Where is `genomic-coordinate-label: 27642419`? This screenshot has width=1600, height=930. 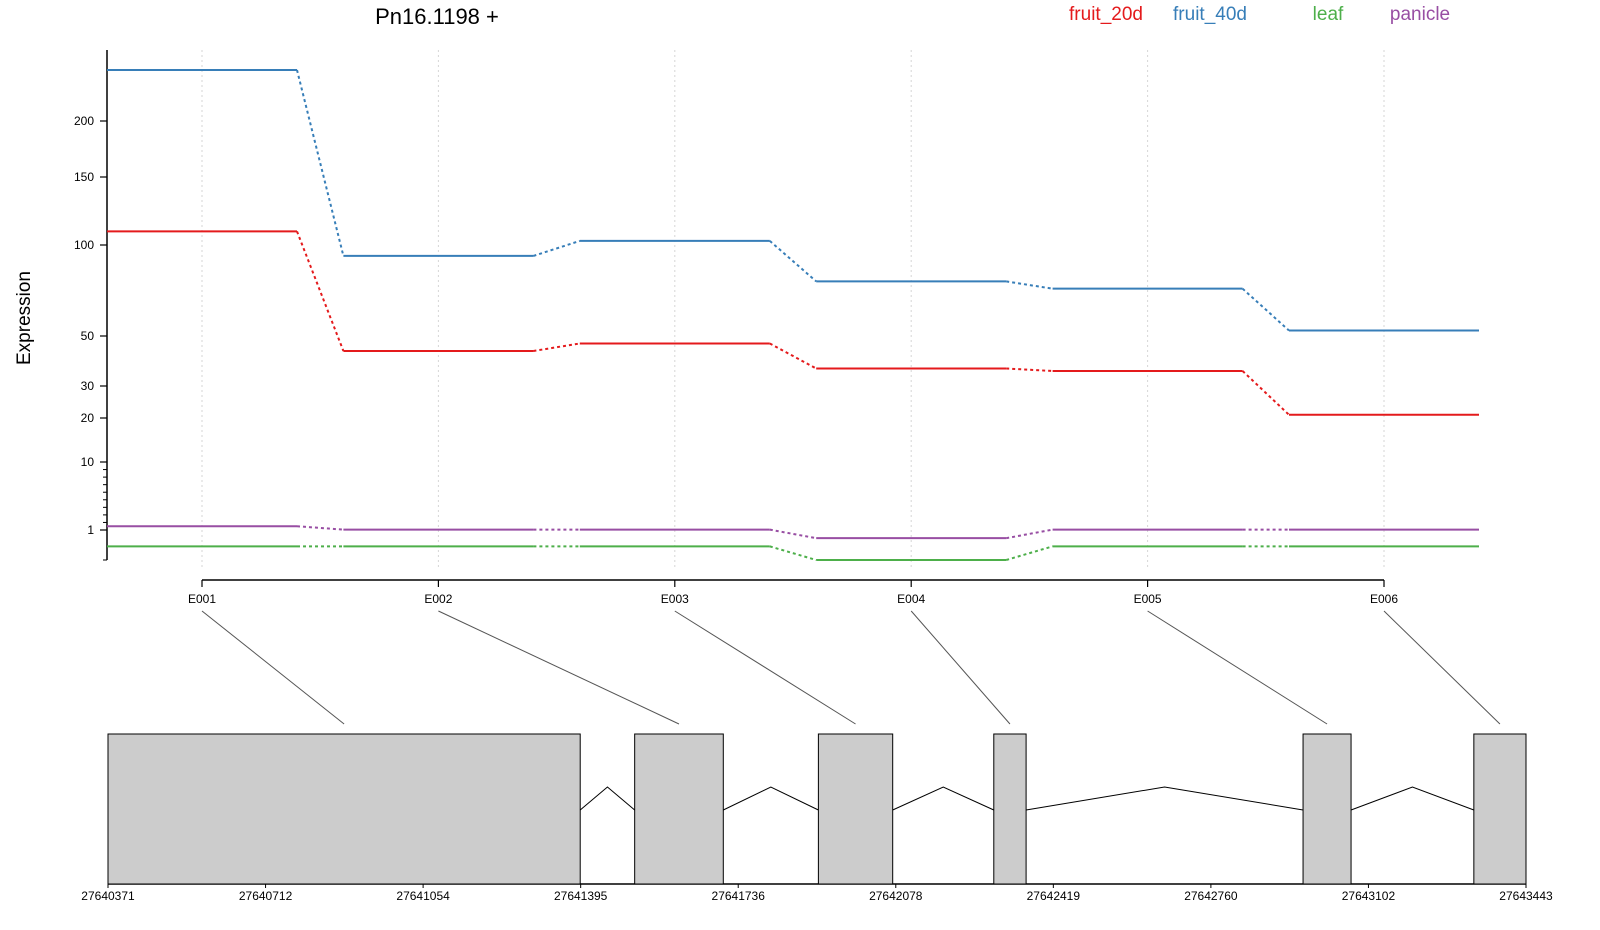 genomic-coordinate-label: 27642419 is located at coordinates (1054, 896).